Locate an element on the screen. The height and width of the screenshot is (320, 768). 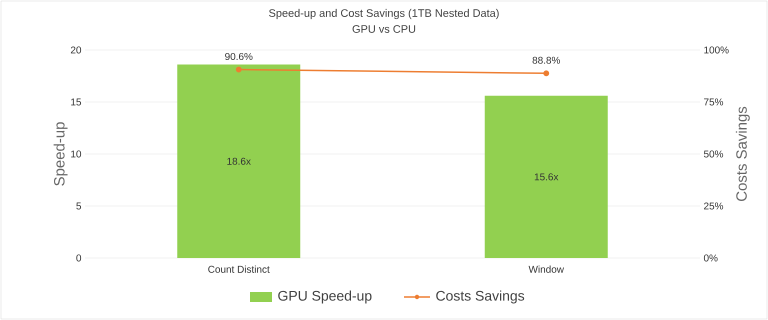
y-axis-title: Speed-up is located at coordinates (61, 154).